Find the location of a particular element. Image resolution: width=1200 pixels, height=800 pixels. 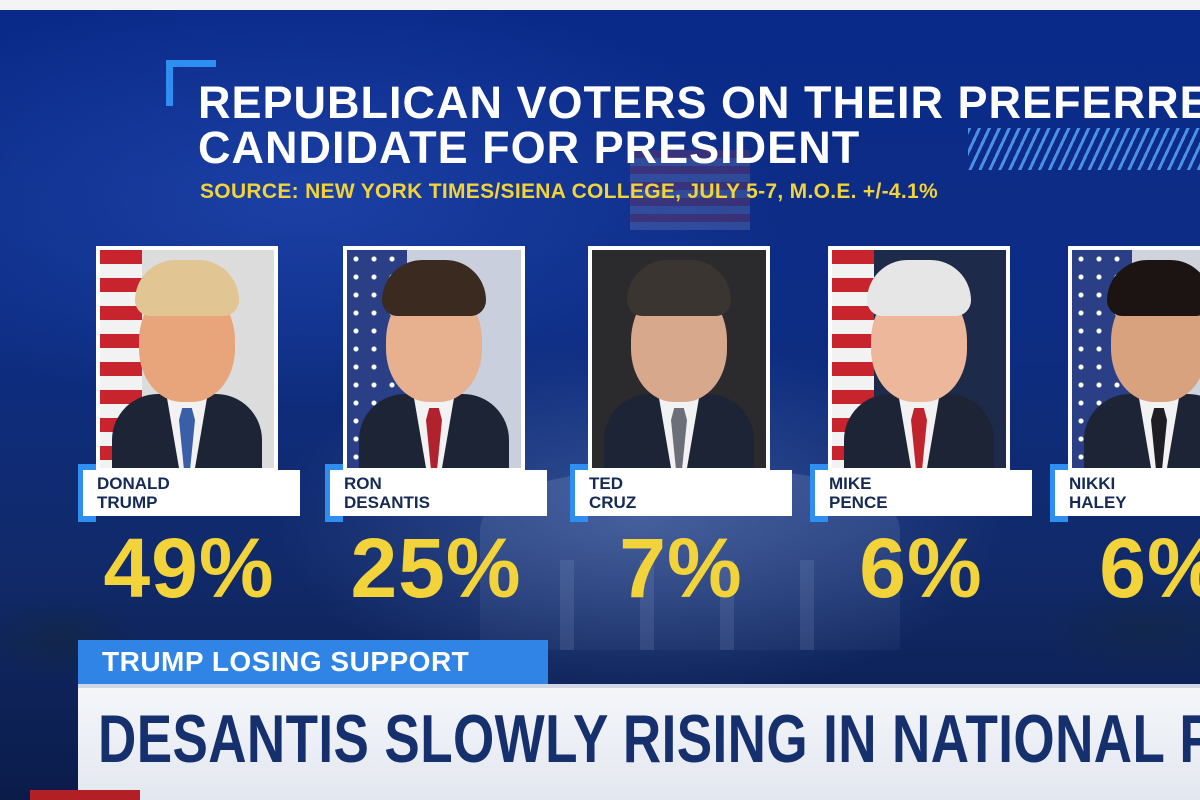

candidate-first-name: DONALD is located at coordinates (133, 483).